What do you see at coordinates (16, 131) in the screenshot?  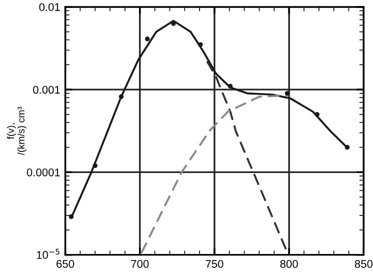 I see `y-axis-title: f(v), /(km/s) cm³` at bounding box center [16, 131].